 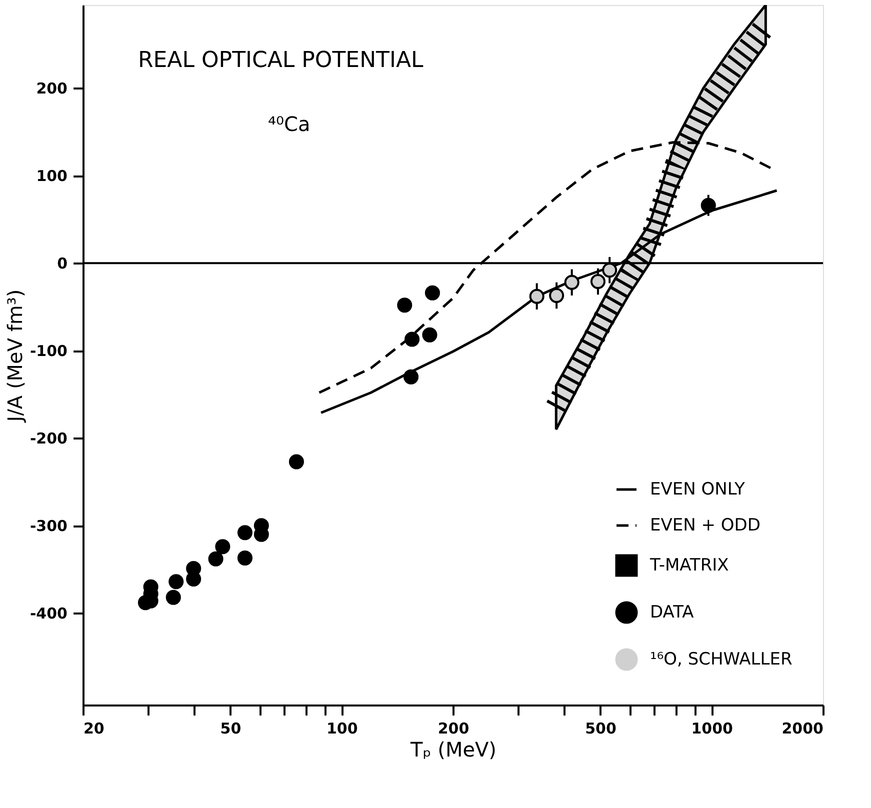 I want to click on x-tick-label: 20, so click(x=94, y=729).